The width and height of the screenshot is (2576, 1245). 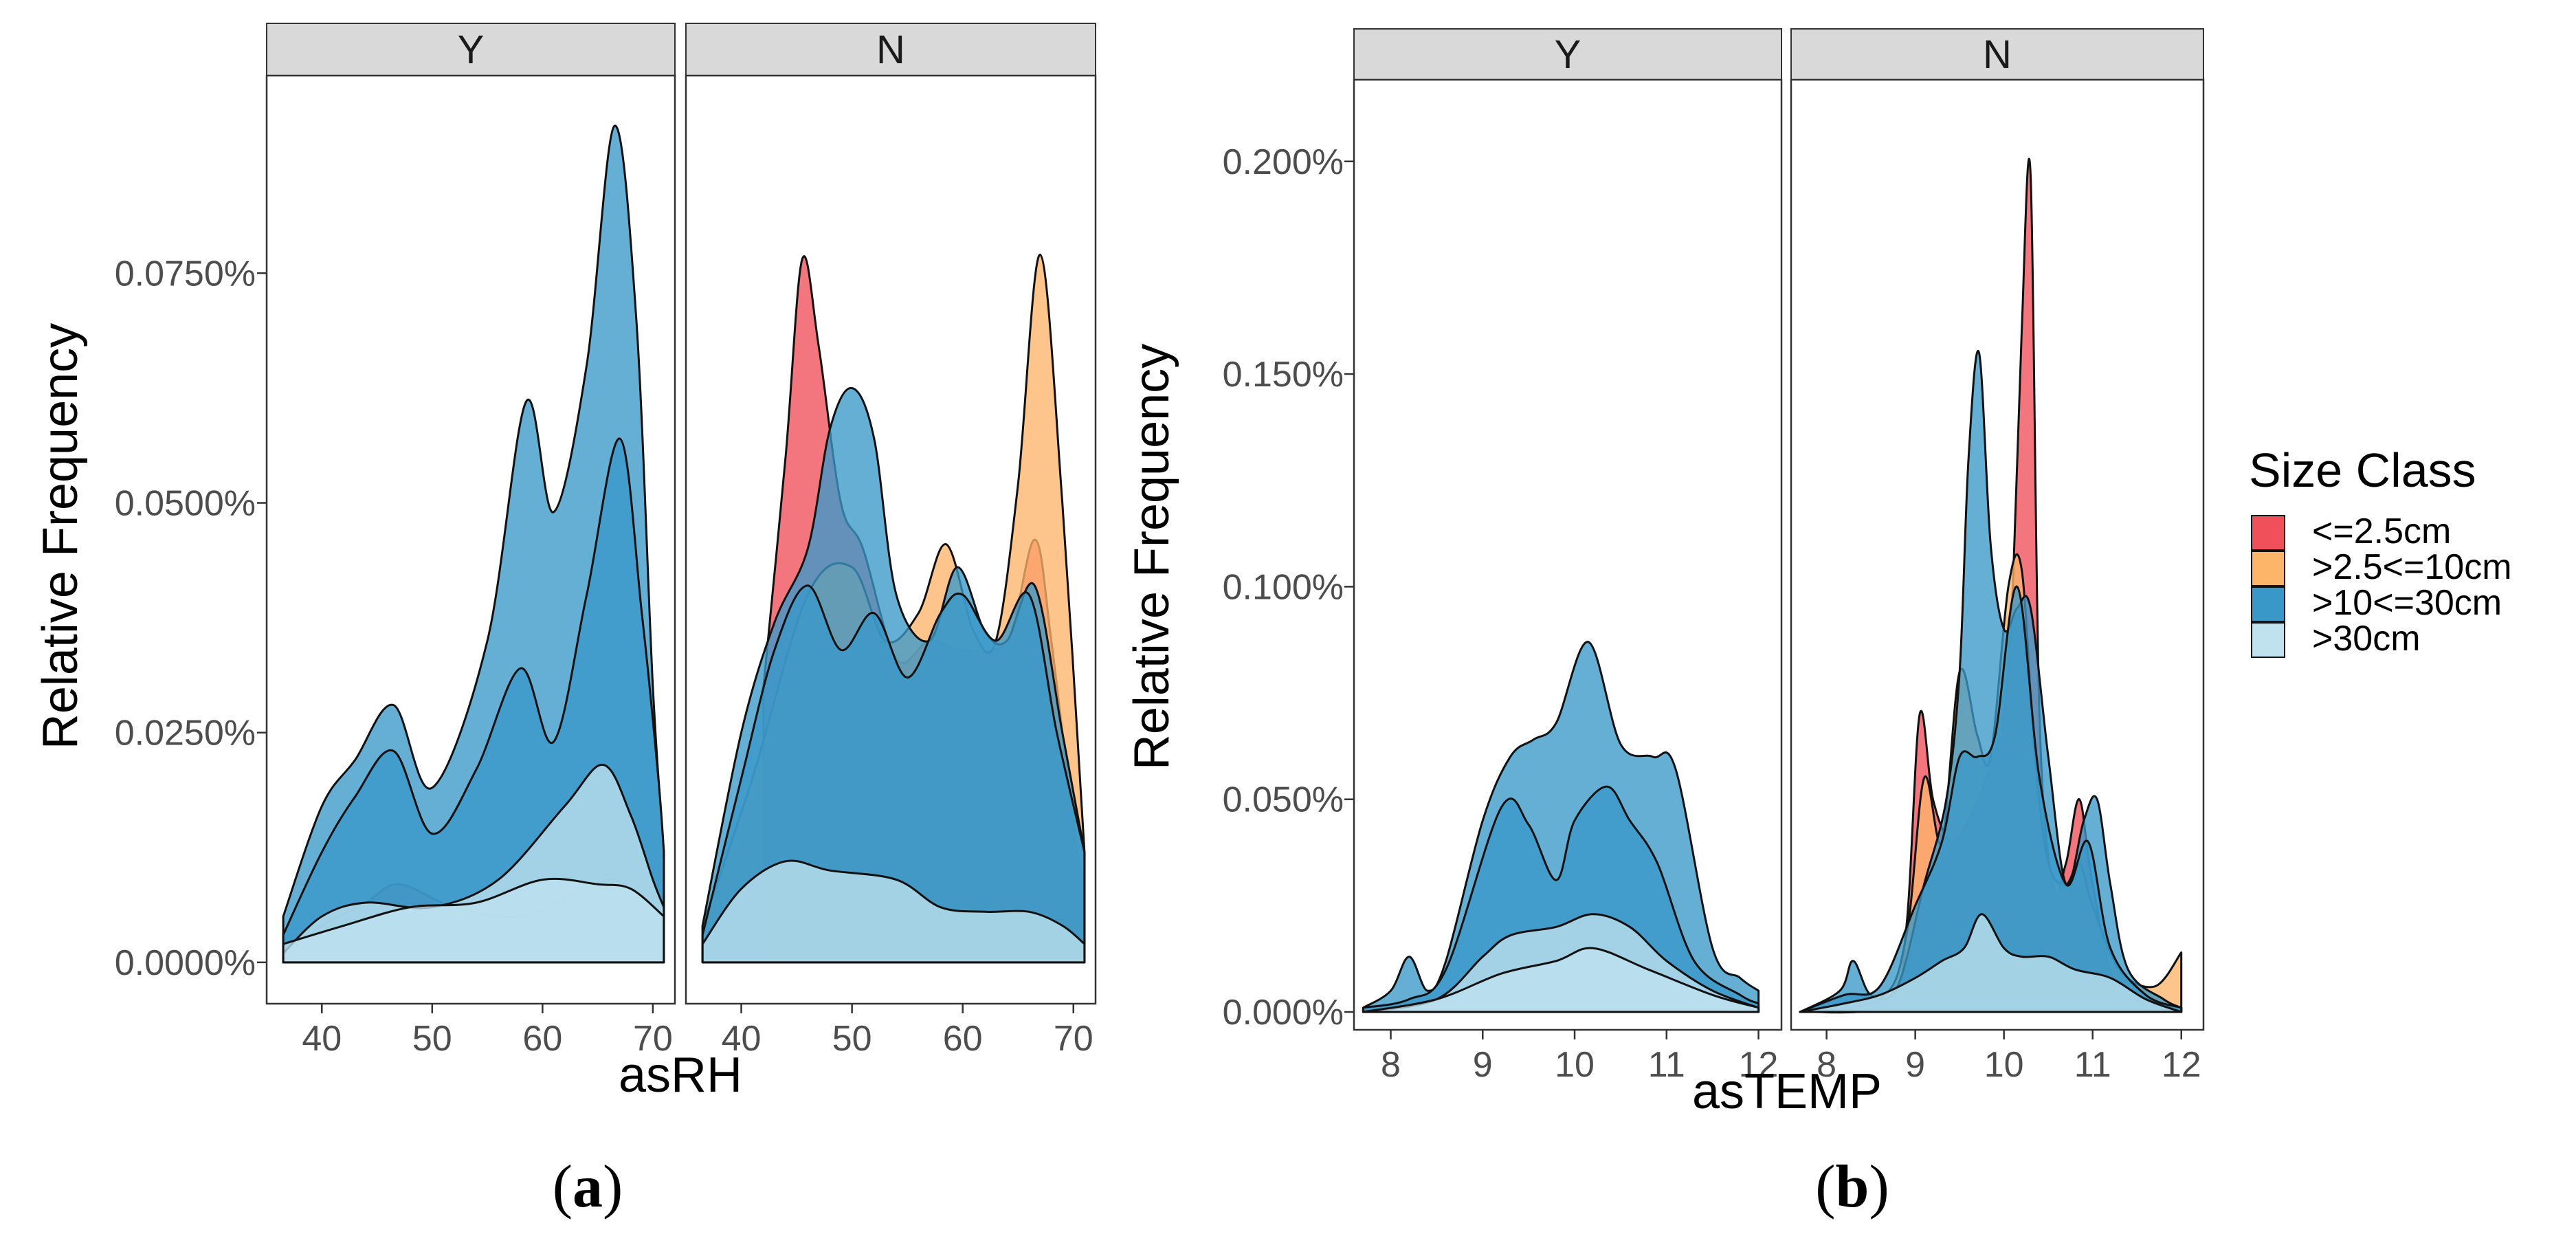 I want to click on legend-label: >2.5<=10cm, so click(x=2412, y=567).